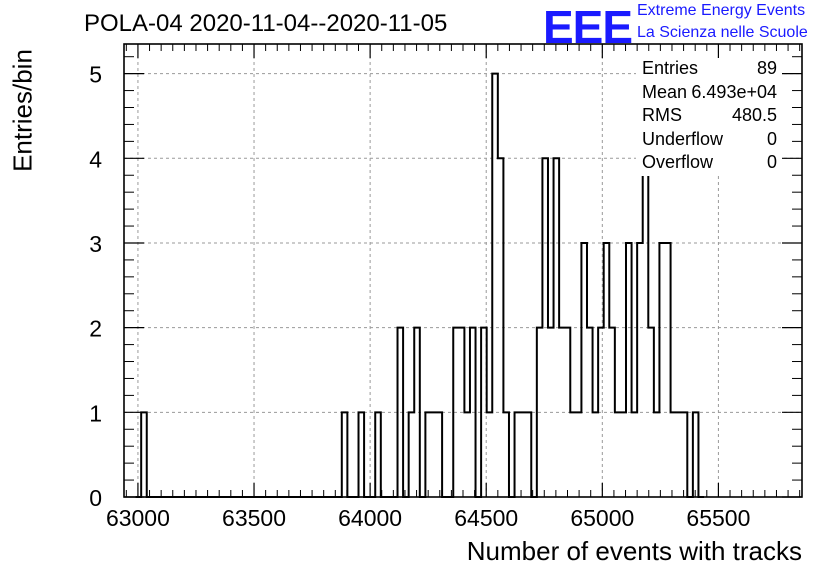  What do you see at coordinates (95, 413) in the screenshot?
I see `y-tick-label: 1` at bounding box center [95, 413].